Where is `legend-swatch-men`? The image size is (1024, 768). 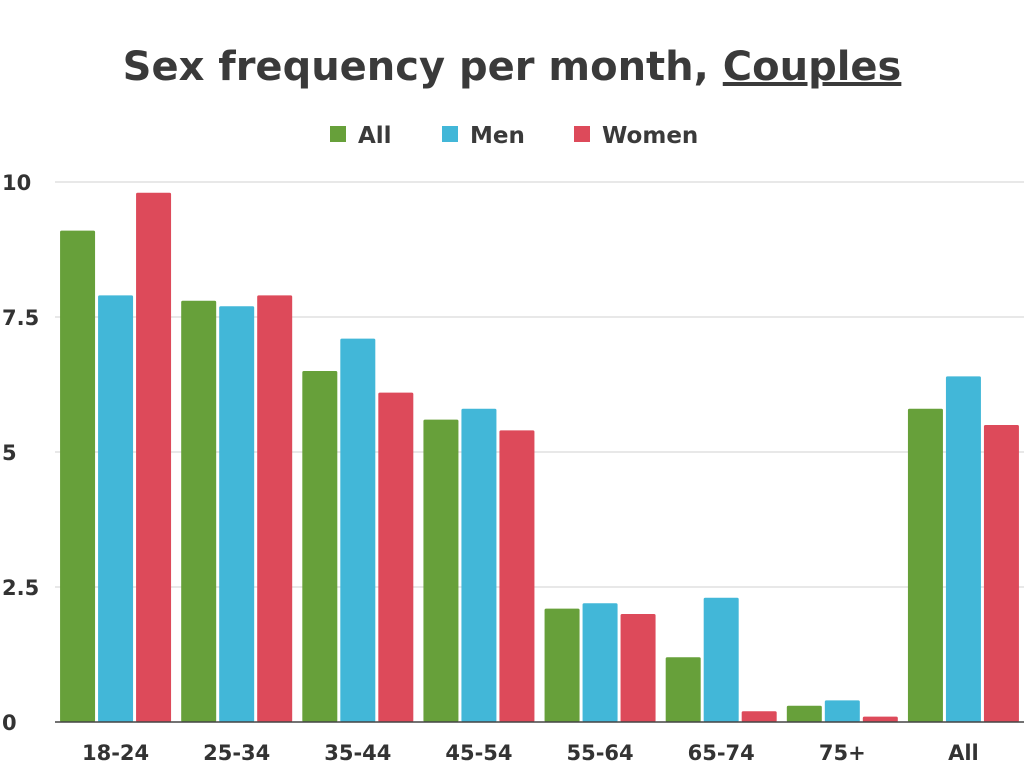 legend-swatch-men is located at coordinates (450, 134).